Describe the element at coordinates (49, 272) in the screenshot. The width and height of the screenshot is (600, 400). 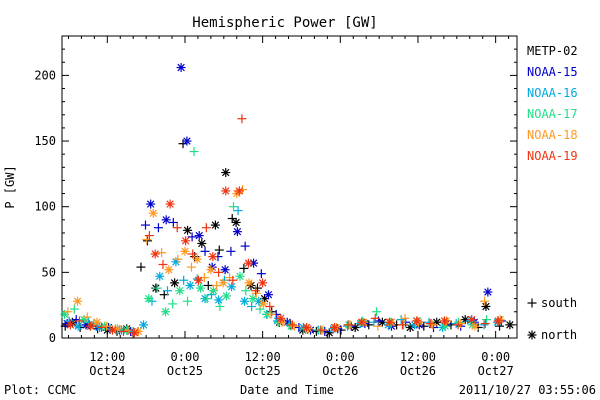
I see `y-tick-label: 50` at that location.